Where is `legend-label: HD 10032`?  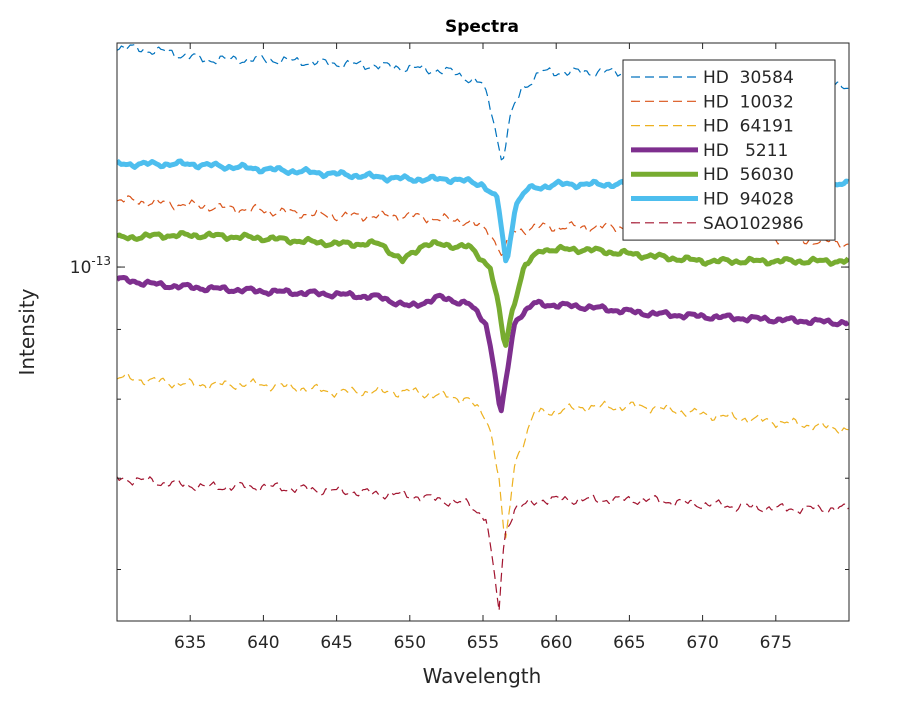
legend-label: HD 10032 is located at coordinates (748, 102).